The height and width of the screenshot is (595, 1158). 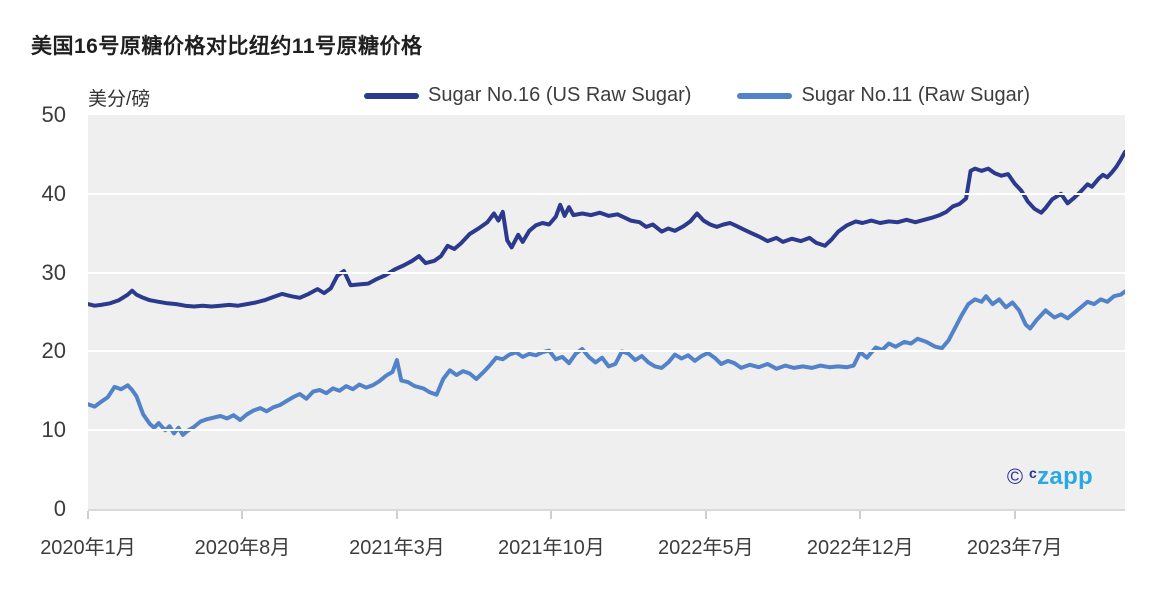 What do you see at coordinates (227, 46) in the screenshot?
I see `chart-title: 美国16号原糖价格对比纽约11号原糖价格` at bounding box center [227, 46].